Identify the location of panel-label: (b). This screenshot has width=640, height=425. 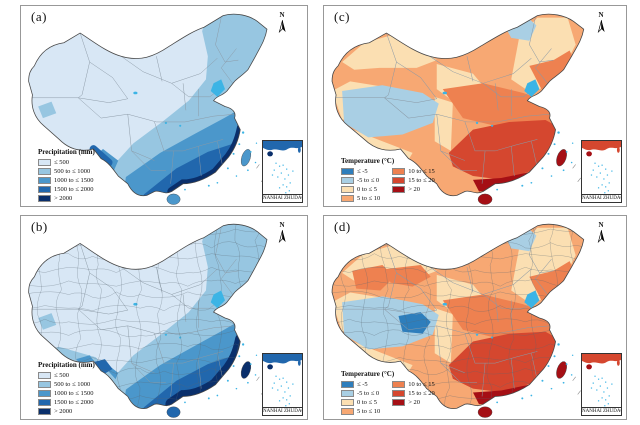
(39, 226).